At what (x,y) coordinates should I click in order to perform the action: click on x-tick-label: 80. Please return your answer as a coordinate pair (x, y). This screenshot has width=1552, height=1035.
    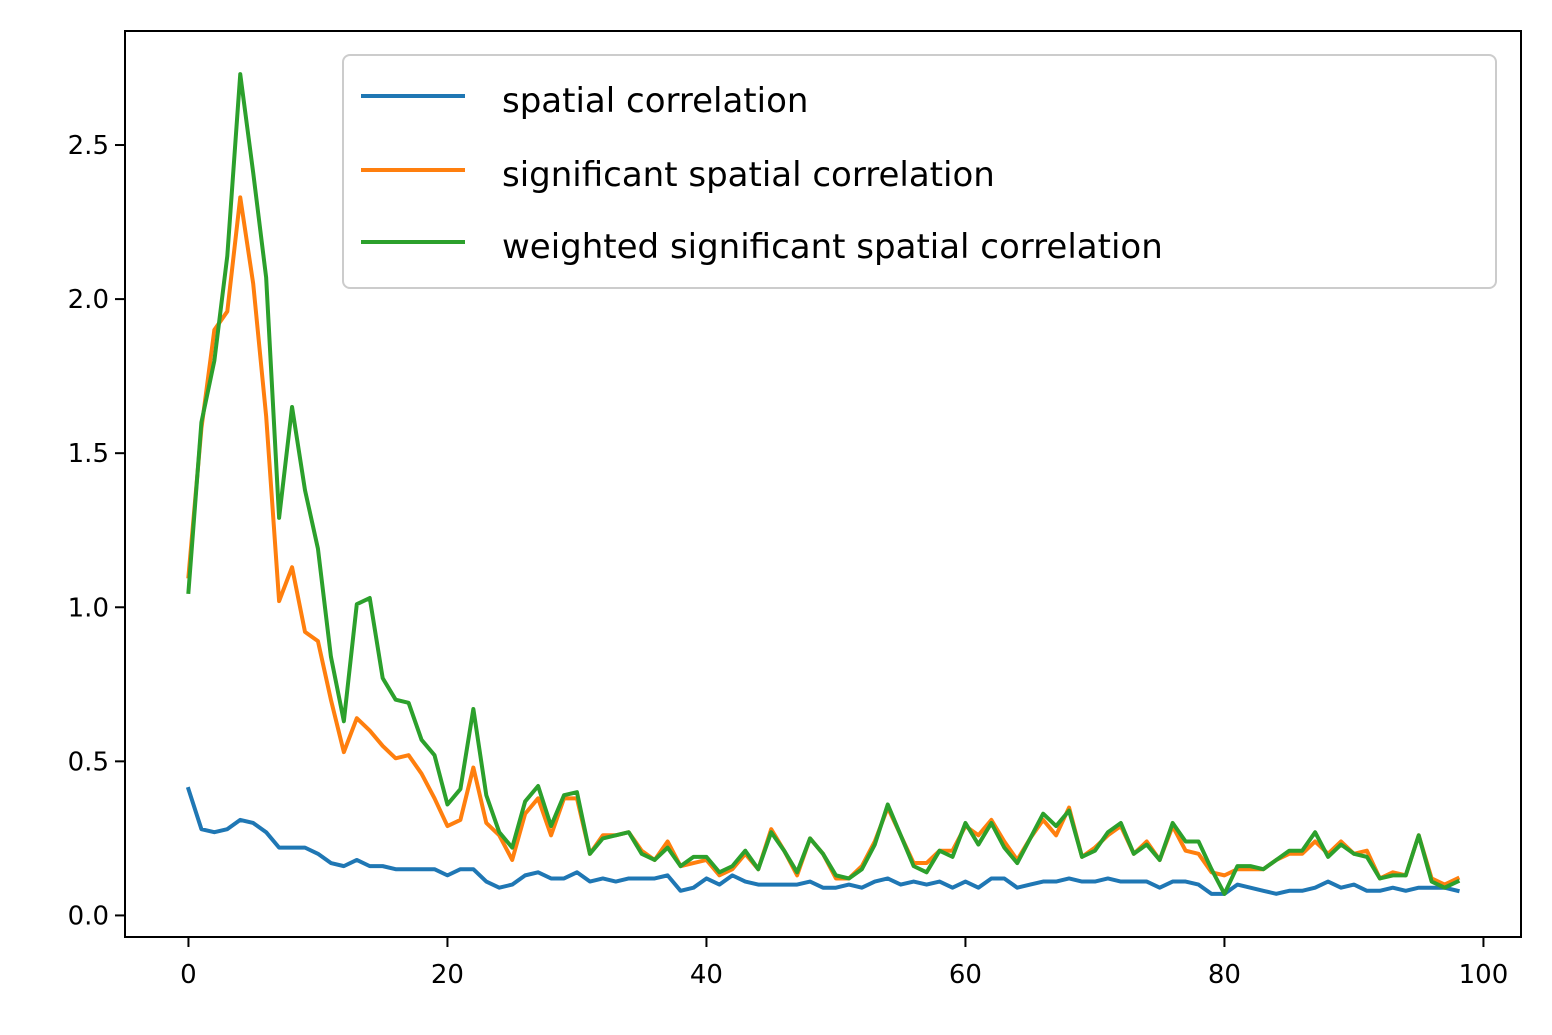
    Looking at the image, I should click on (1224, 975).